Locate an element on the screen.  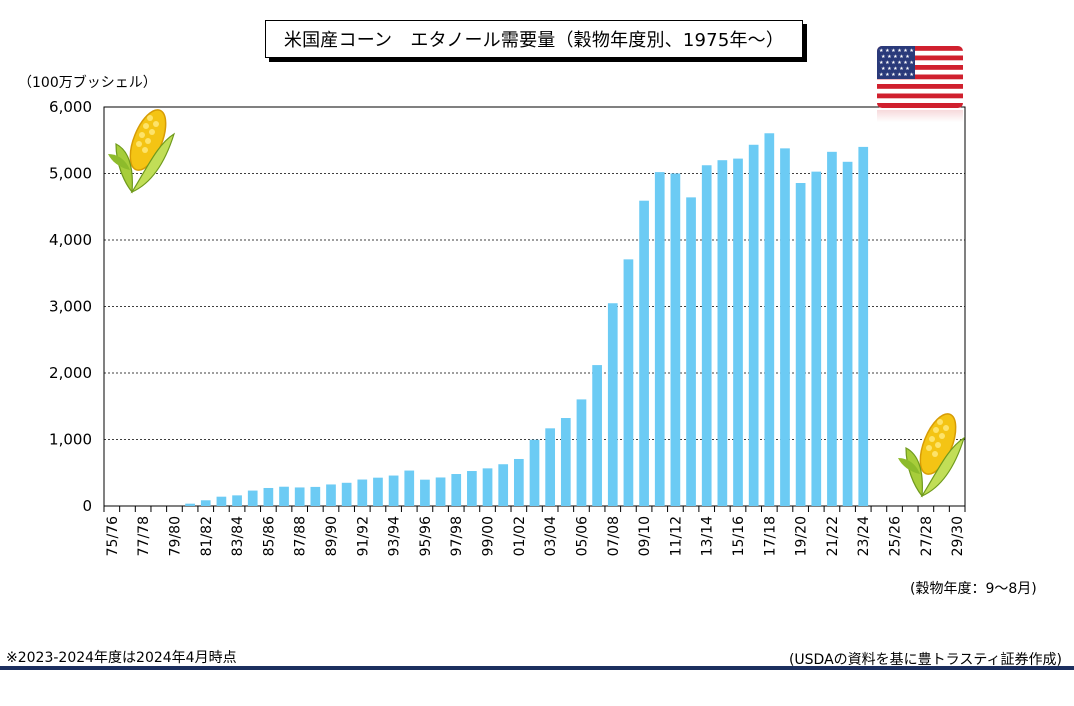
x-tick-label: 97/98 is located at coordinates (457, 536).